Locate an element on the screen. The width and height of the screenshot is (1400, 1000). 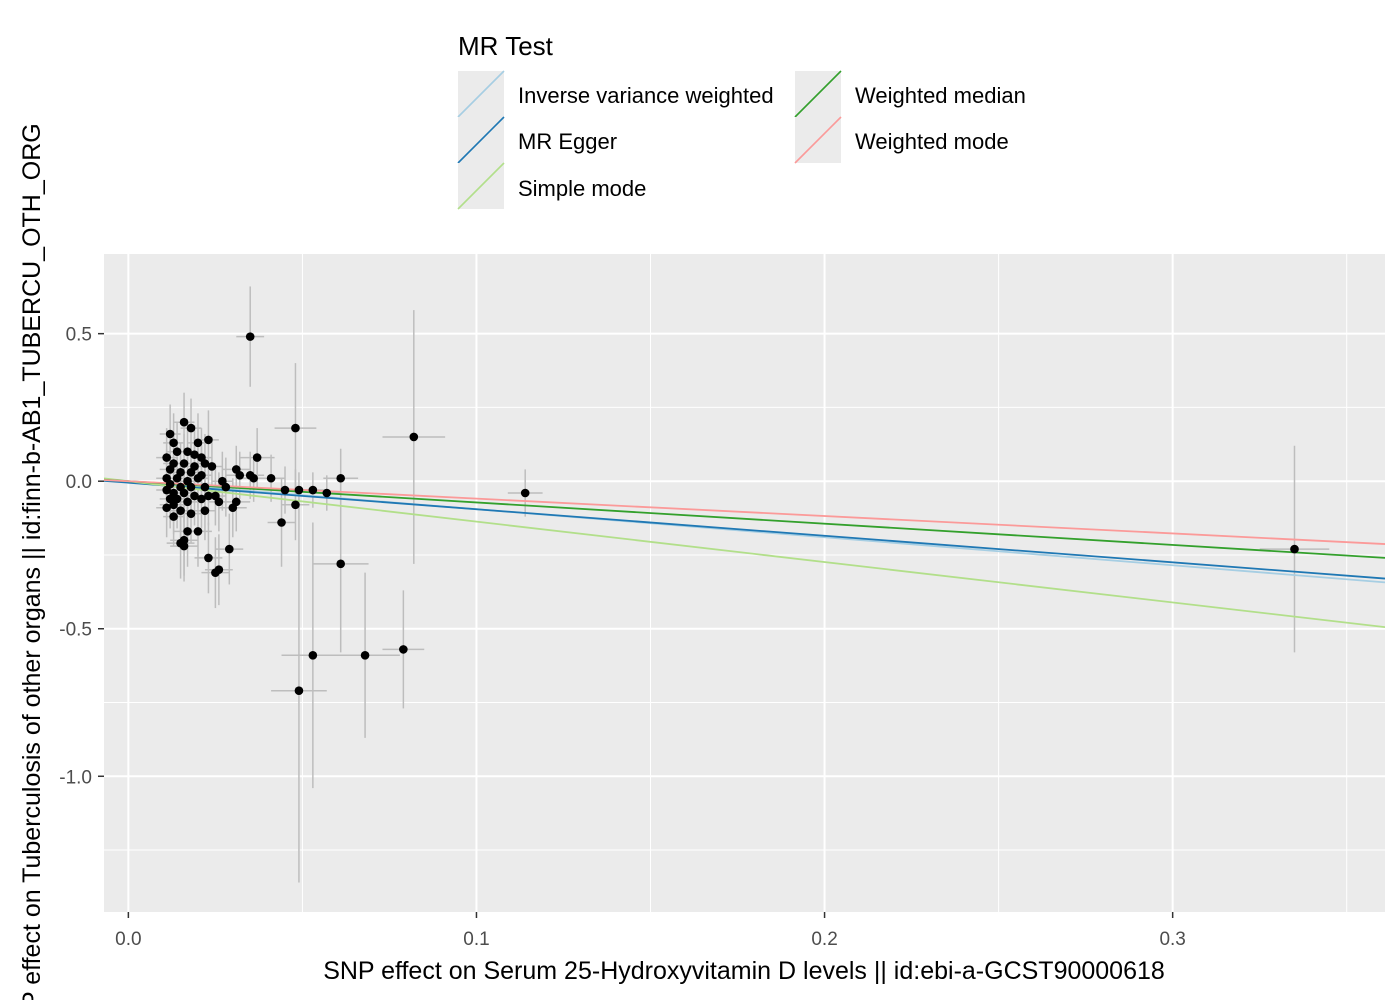
legend-key-line-mr-egger is located at coordinates (481, 140).